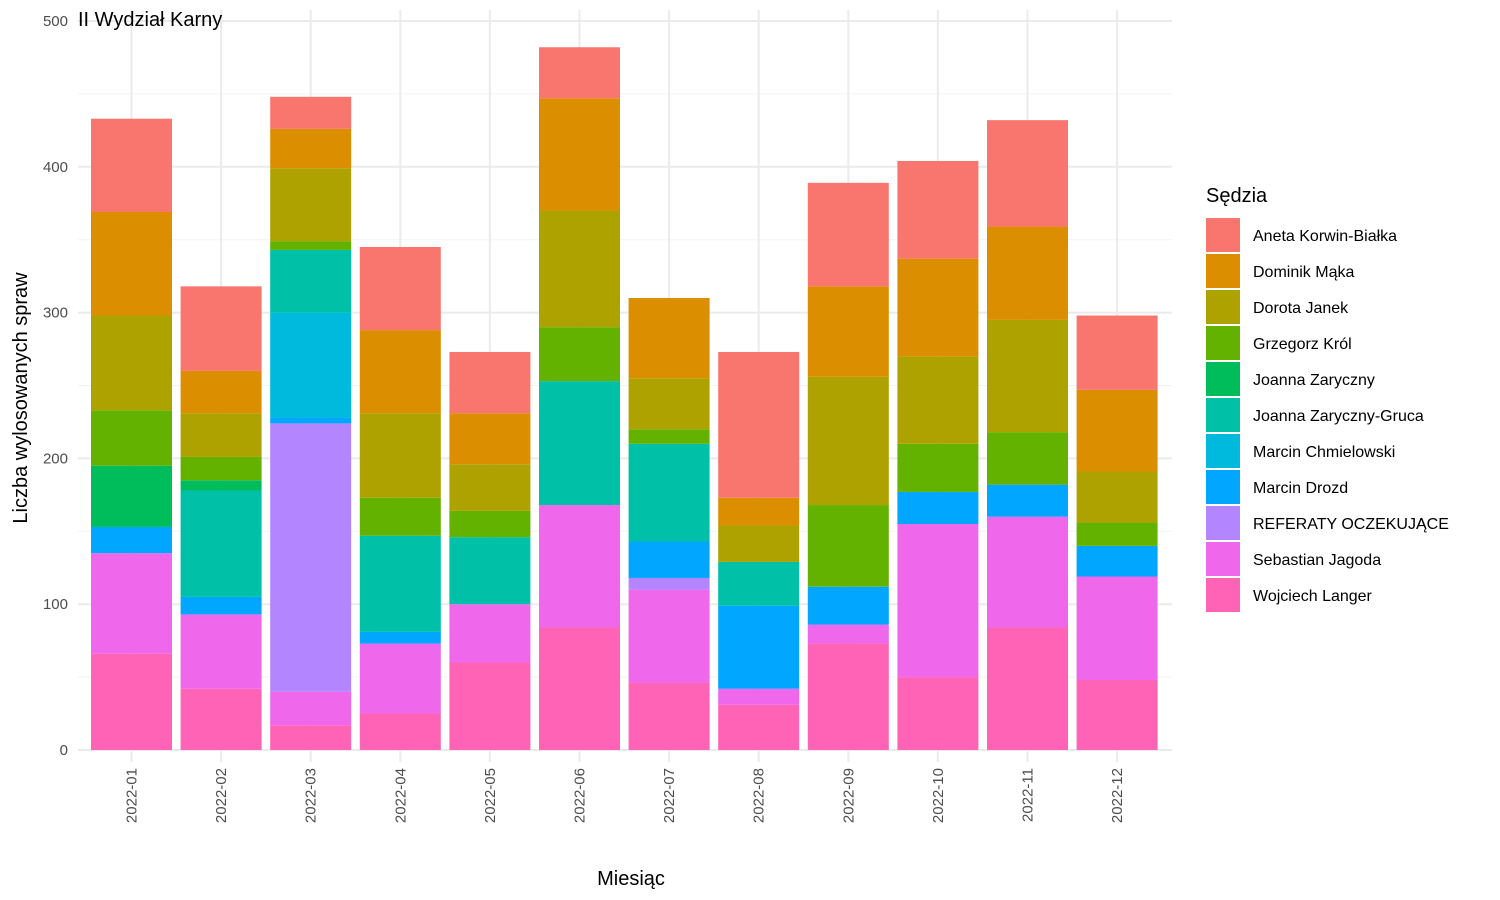 This screenshot has width=1500, height=900. I want to click on x-tick-label: 2022-01, so click(132, 795).